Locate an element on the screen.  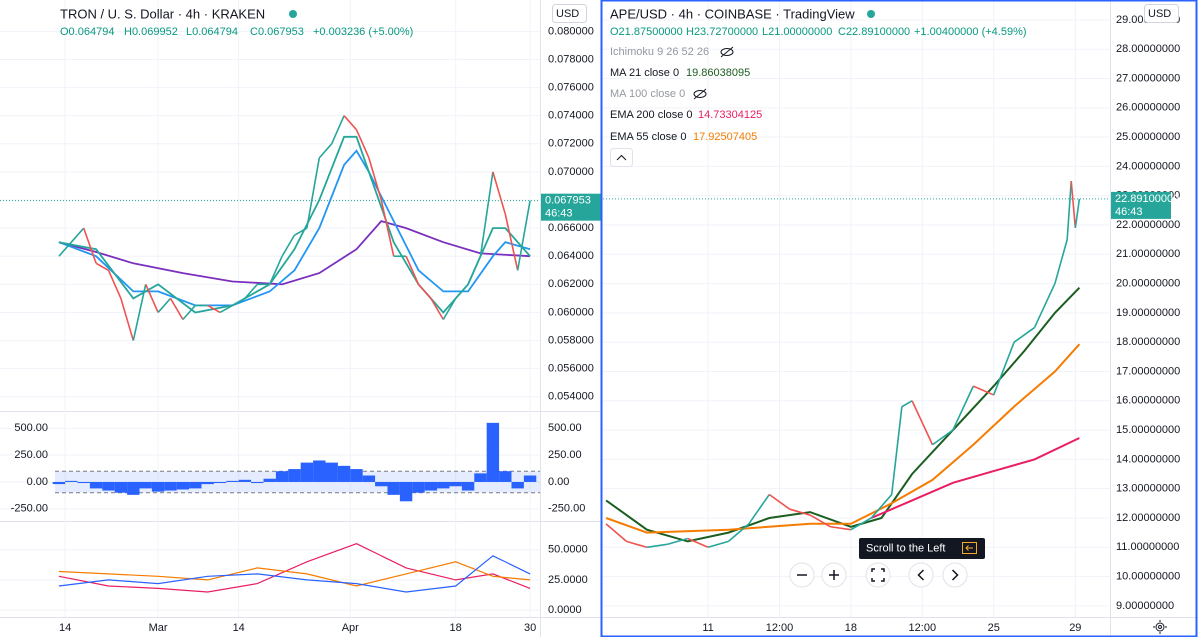
ohlc: O21.87500000 is located at coordinates (646, 32).